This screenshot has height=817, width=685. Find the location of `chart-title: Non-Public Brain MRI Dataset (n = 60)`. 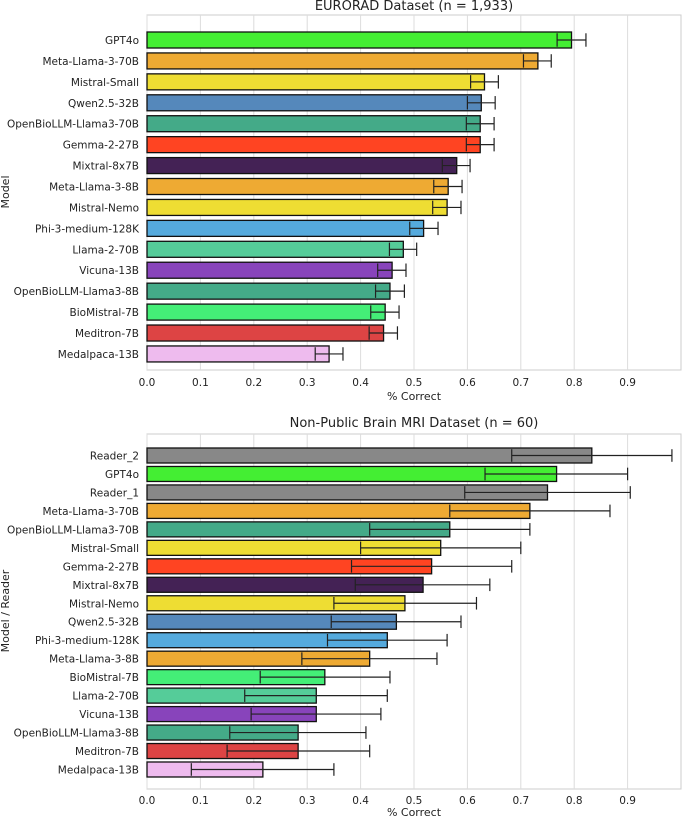

chart-title: Non-Public Brain MRI Dataset (n = 60) is located at coordinates (414, 423).